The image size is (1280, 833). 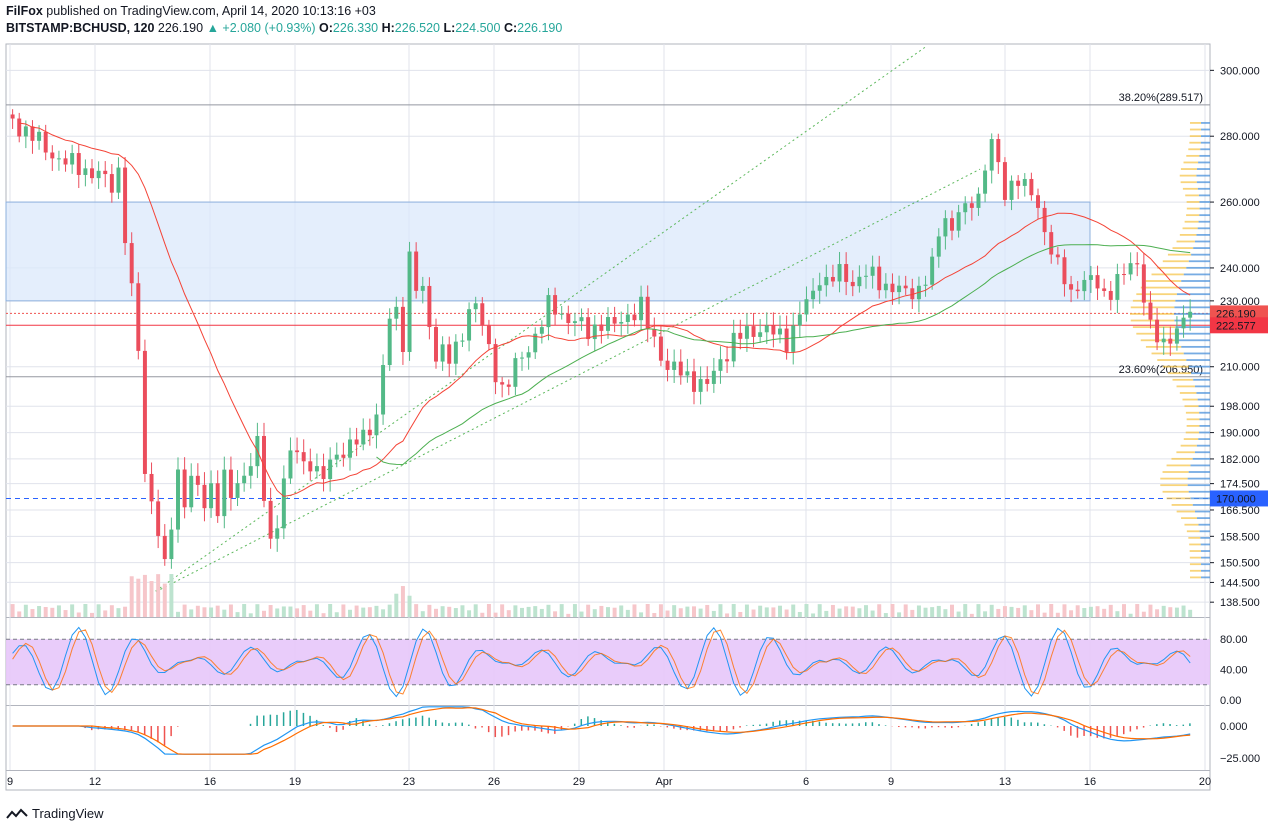 I want to click on x-tick-label: 12, so click(x=95, y=782).